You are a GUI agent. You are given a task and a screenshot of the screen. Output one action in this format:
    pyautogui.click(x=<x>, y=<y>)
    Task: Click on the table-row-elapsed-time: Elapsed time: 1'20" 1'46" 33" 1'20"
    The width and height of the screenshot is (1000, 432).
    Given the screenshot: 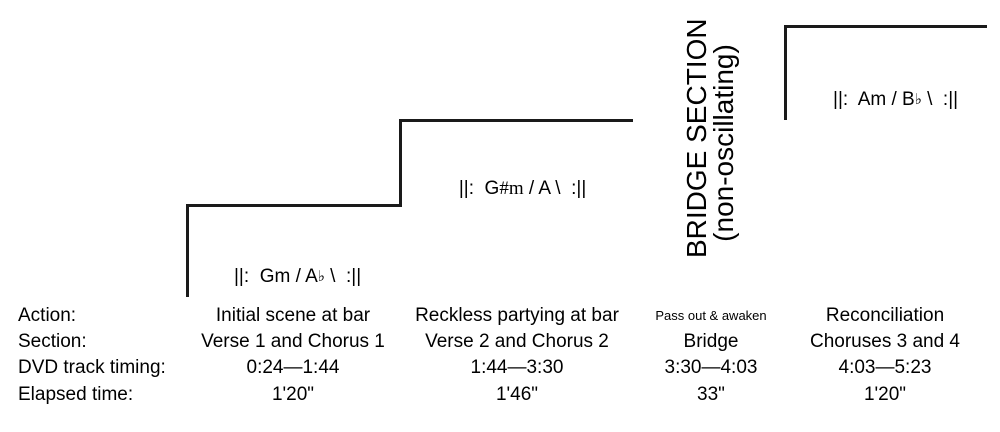 What is the action you would take?
    pyautogui.click(x=500, y=395)
    